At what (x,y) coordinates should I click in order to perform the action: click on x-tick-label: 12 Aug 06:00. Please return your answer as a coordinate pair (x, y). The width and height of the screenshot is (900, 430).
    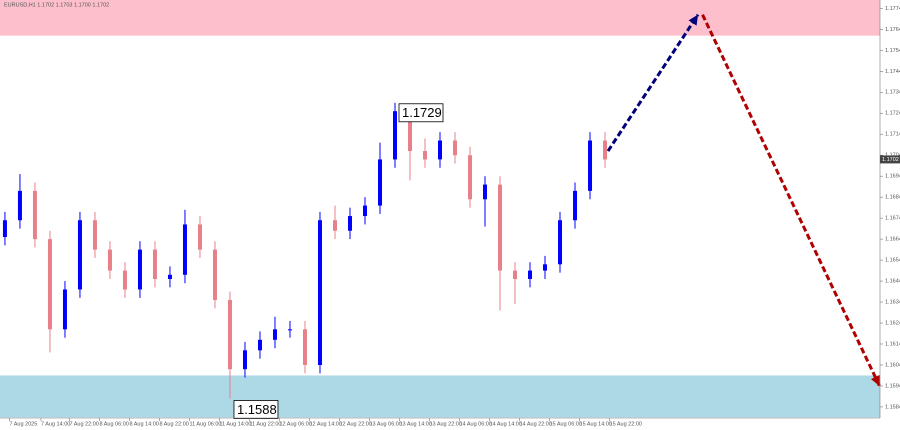
    Looking at the image, I should click on (295, 424).